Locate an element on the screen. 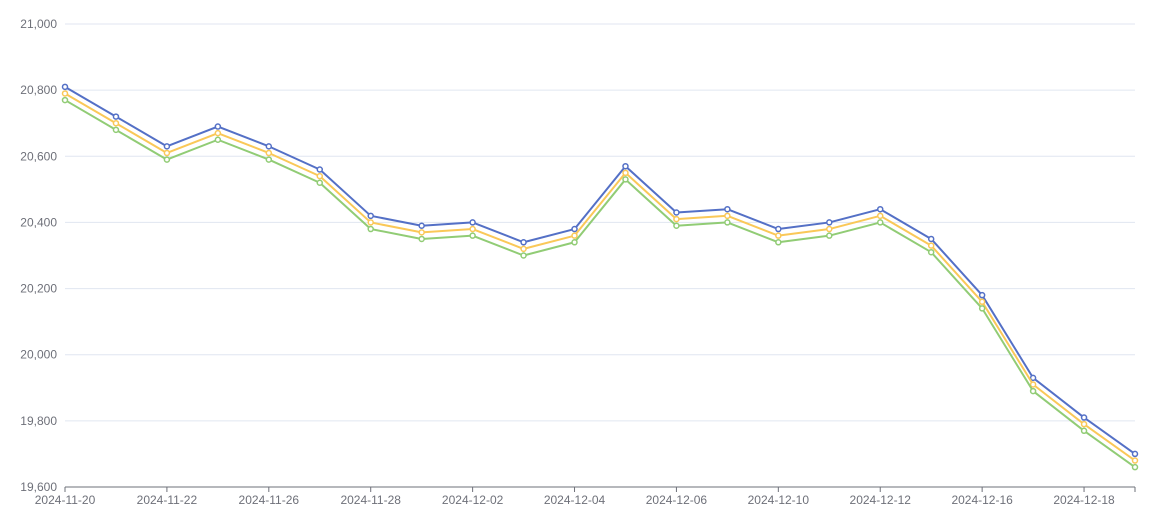 The height and width of the screenshot is (510, 1170). x-tick-label: 2024-12-18 is located at coordinates (1084, 500).